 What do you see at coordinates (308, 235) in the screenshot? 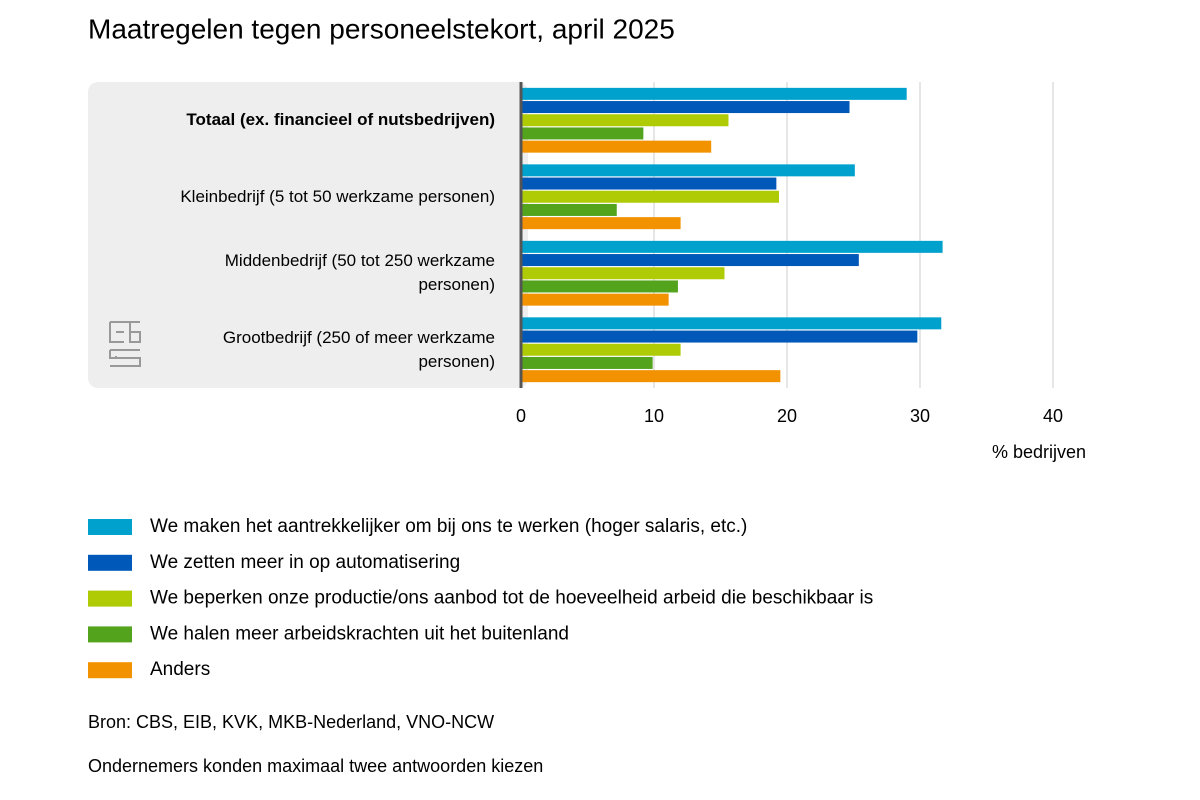
I see `category-panel` at bounding box center [308, 235].